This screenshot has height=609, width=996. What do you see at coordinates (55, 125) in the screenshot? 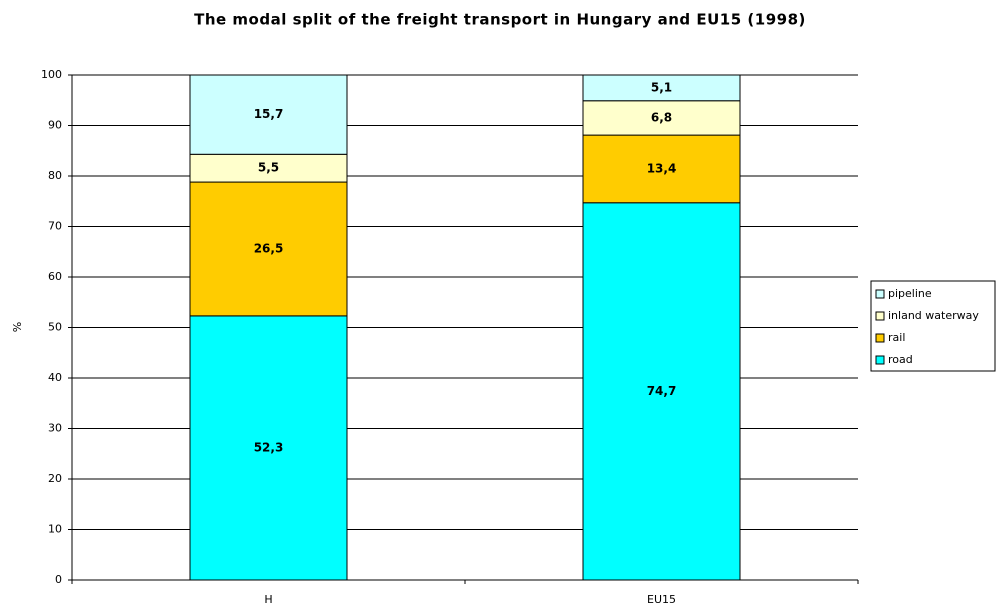
I see `y-tick-label: 90` at bounding box center [55, 125].